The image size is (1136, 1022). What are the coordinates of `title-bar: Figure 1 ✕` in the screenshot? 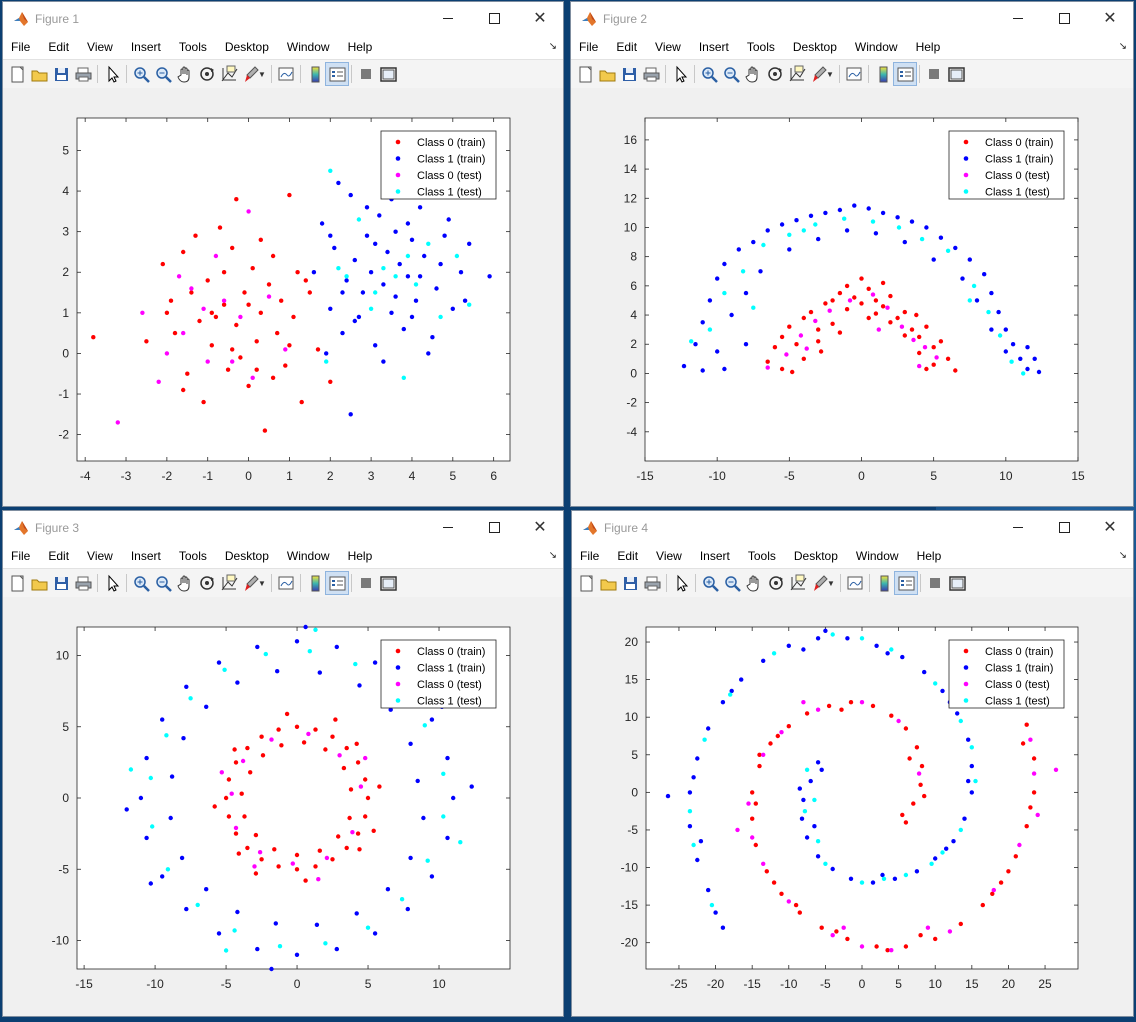 It's located at (283, 18).